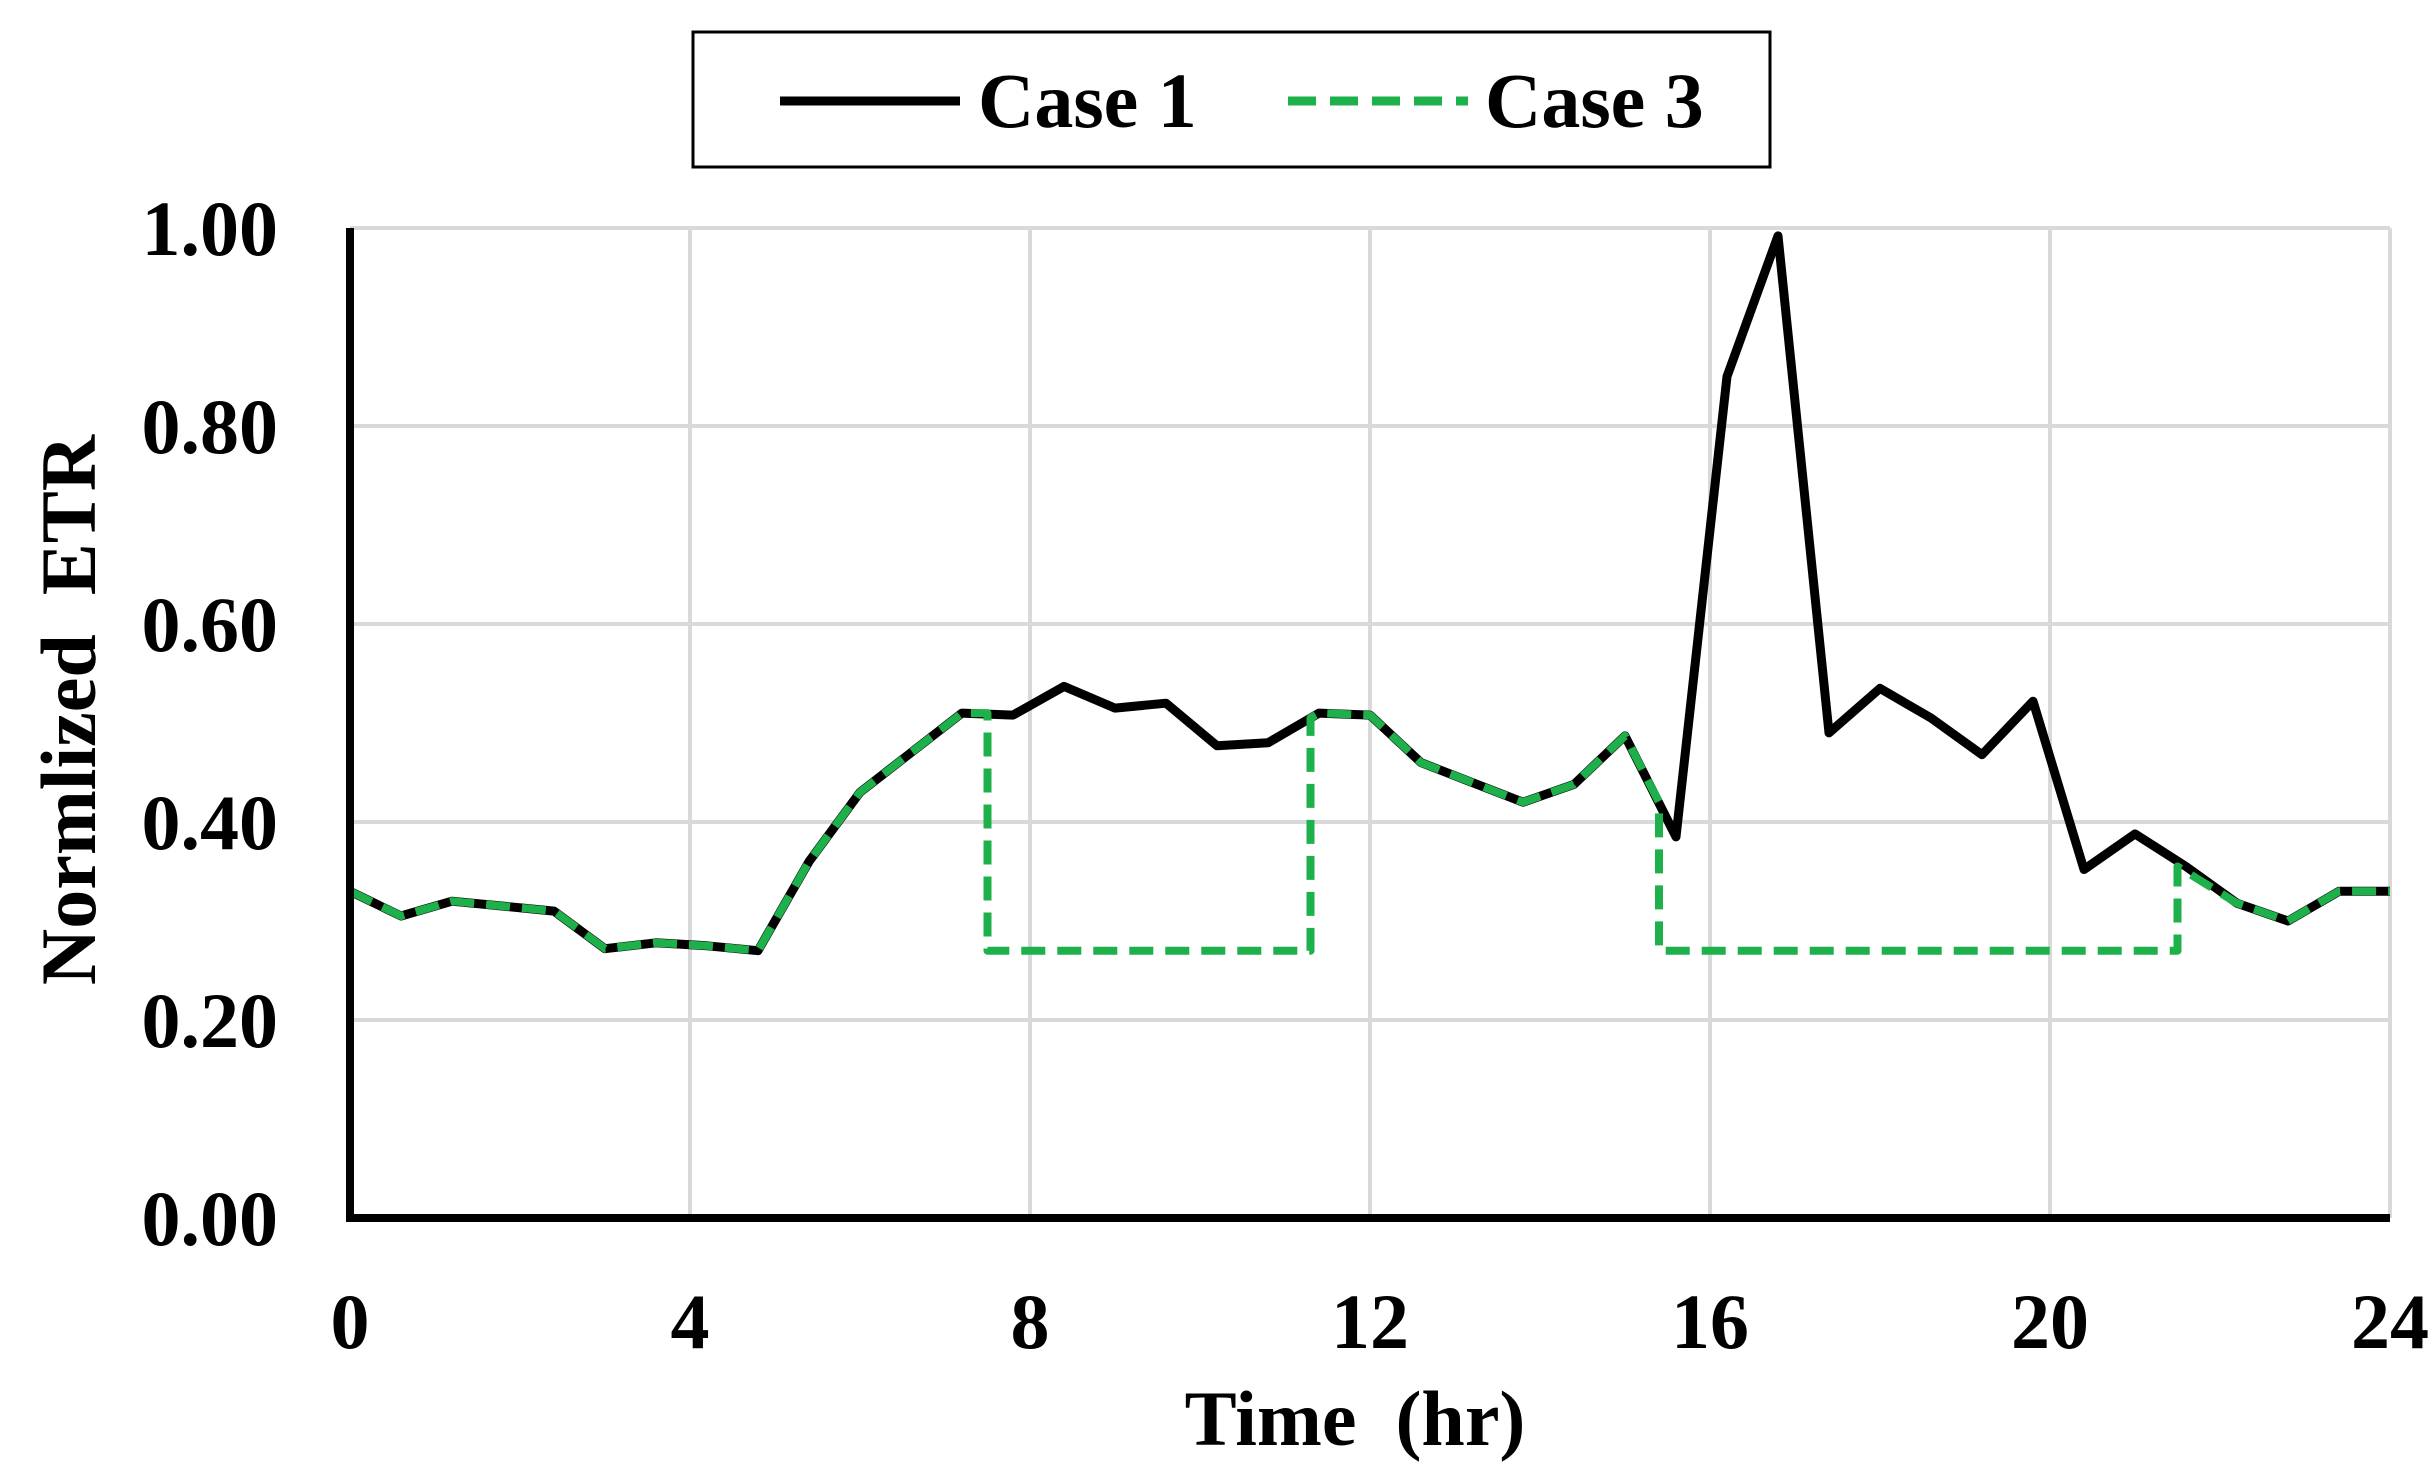 The height and width of the screenshot is (1480, 2436). What do you see at coordinates (1370, 1321) in the screenshot?
I see `x-tick-label: 12` at bounding box center [1370, 1321].